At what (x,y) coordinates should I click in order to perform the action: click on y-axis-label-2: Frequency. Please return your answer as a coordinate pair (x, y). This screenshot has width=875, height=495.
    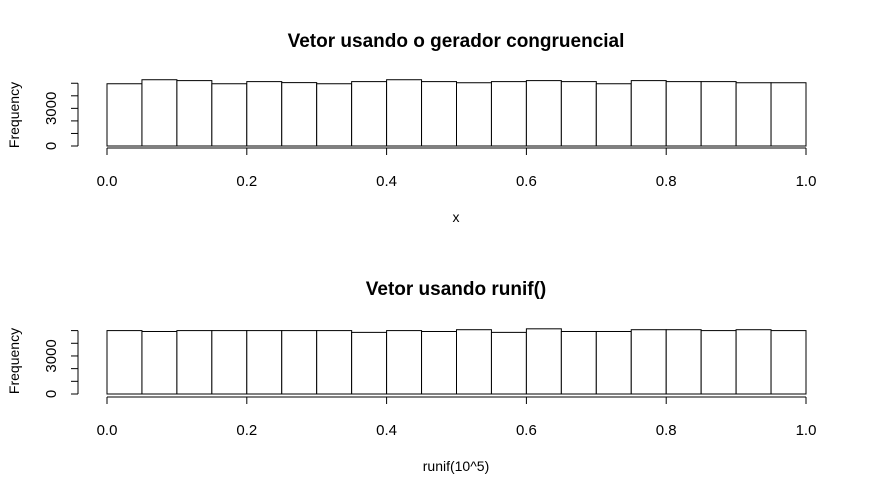
    Looking at the image, I should click on (14, 361).